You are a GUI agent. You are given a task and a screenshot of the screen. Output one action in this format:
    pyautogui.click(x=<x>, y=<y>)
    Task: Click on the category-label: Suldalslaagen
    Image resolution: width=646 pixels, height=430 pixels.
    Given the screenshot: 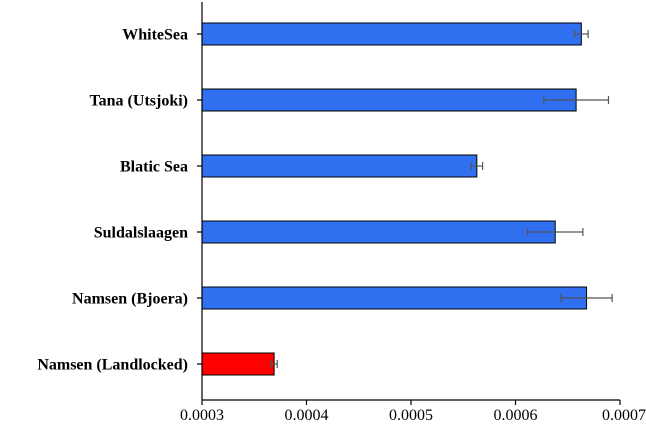 What is the action you would take?
    pyautogui.click(x=141, y=233)
    